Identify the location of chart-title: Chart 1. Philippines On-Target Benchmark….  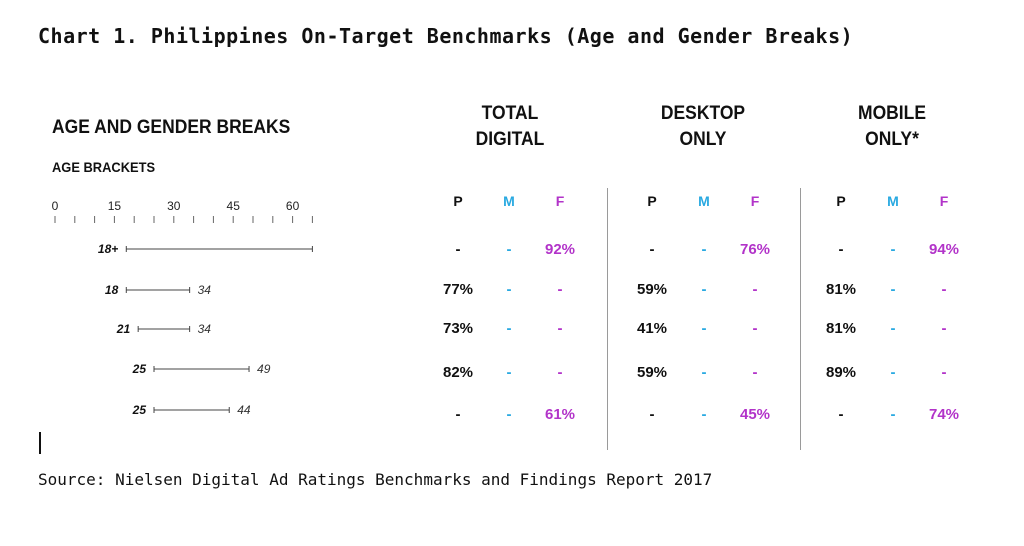
(446, 36).